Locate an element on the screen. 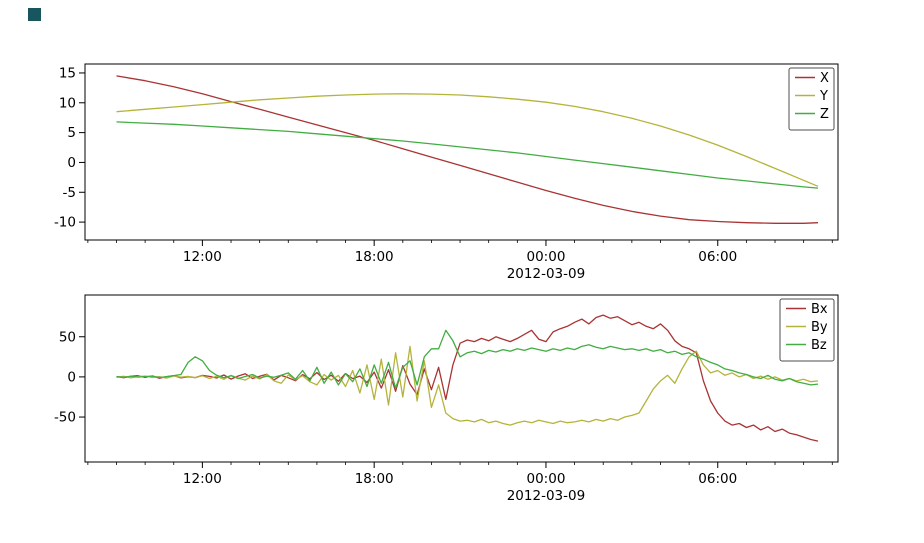 The width and height of the screenshot is (924, 543). legend-label-X: X is located at coordinates (824, 78).